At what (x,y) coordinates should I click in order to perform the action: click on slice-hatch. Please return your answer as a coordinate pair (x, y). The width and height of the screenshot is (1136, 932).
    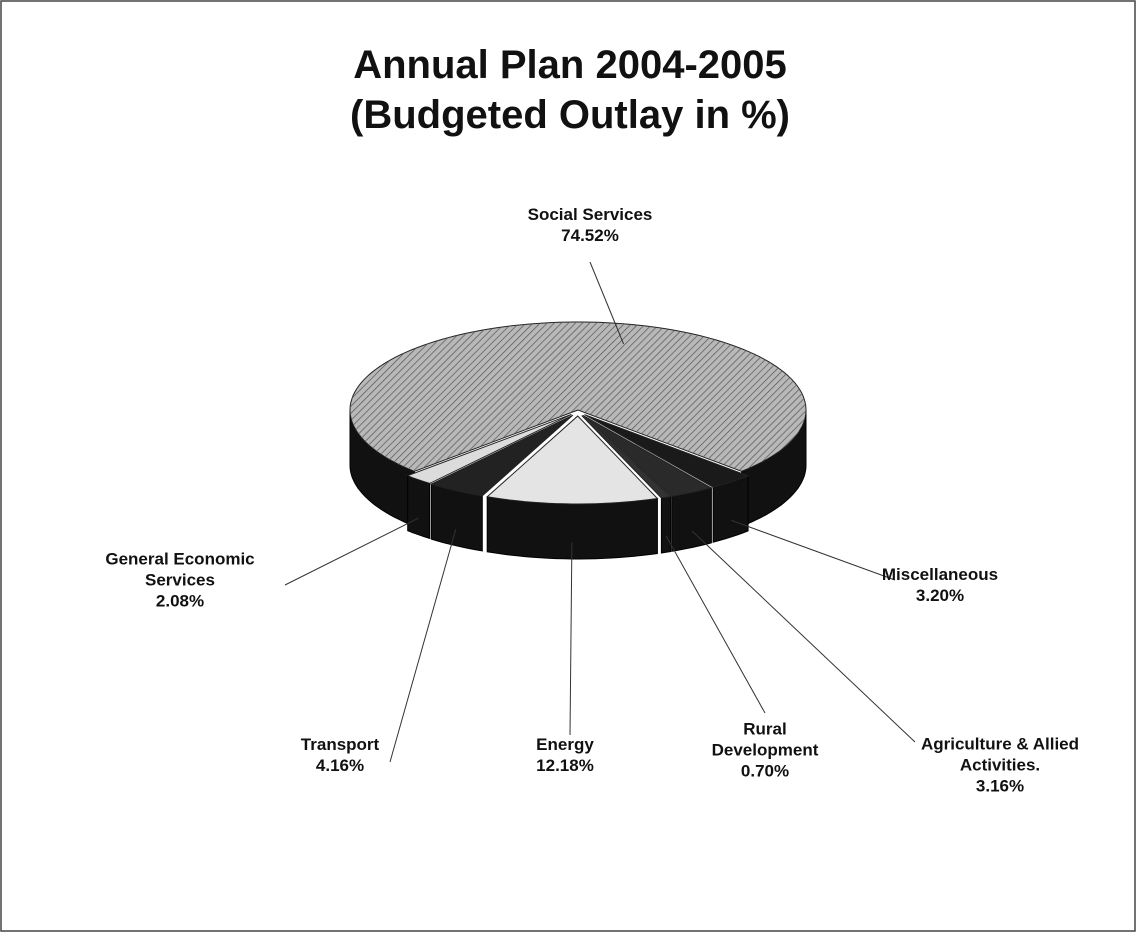
    Looking at the image, I should click on (578, 397).